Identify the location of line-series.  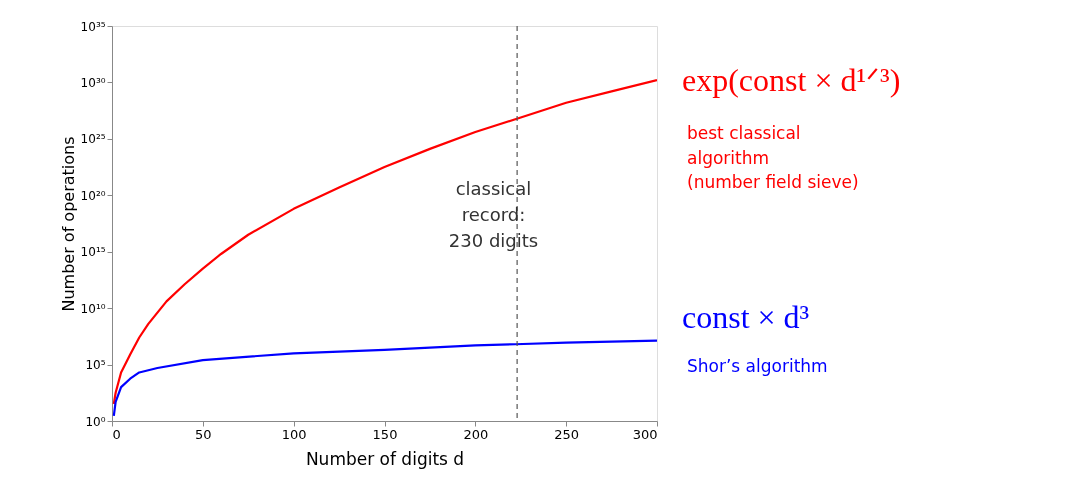
(384, 378).